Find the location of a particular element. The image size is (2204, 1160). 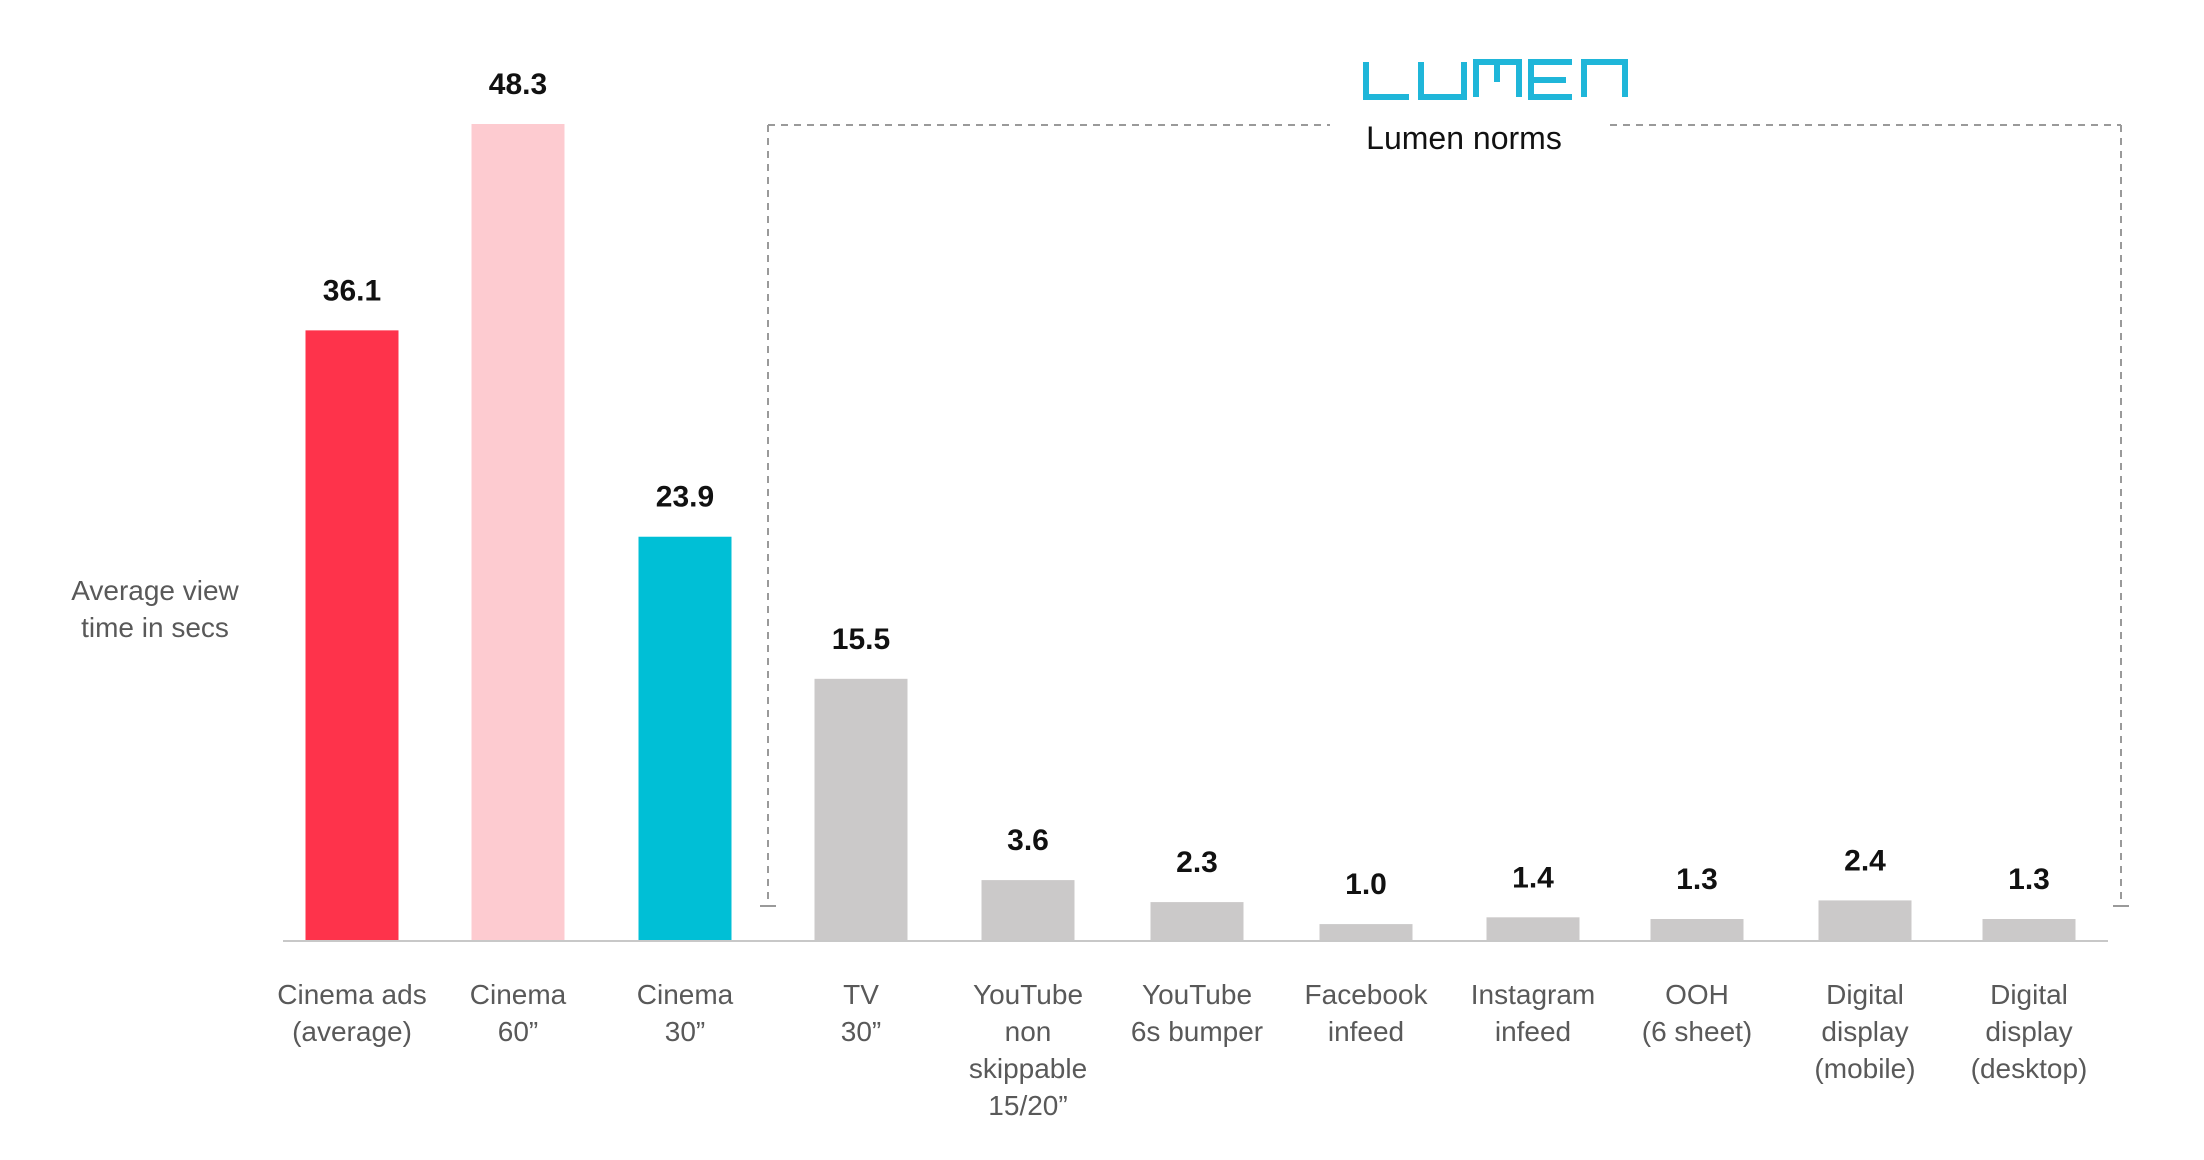

category-label-9-line-0: Digital is located at coordinates (1865, 994).